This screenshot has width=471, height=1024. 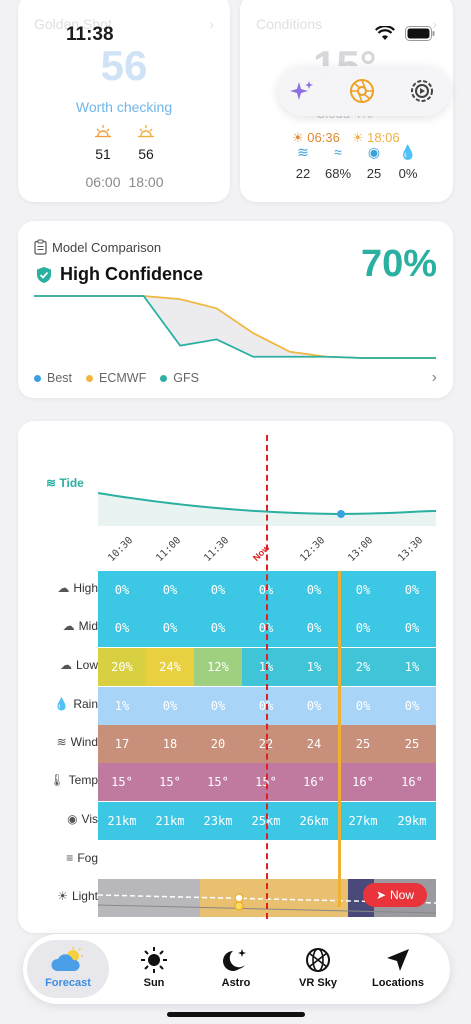 What do you see at coordinates (82, 819) in the screenshot?
I see `row-label-vis: ◉ Vis` at bounding box center [82, 819].